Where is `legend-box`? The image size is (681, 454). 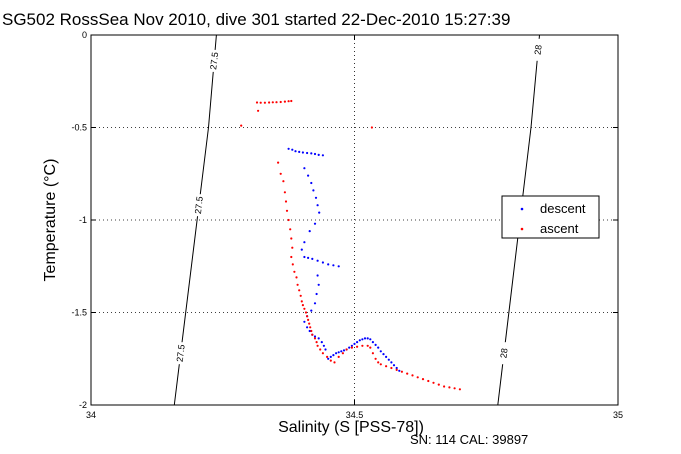 legend-box is located at coordinates (550, 217).